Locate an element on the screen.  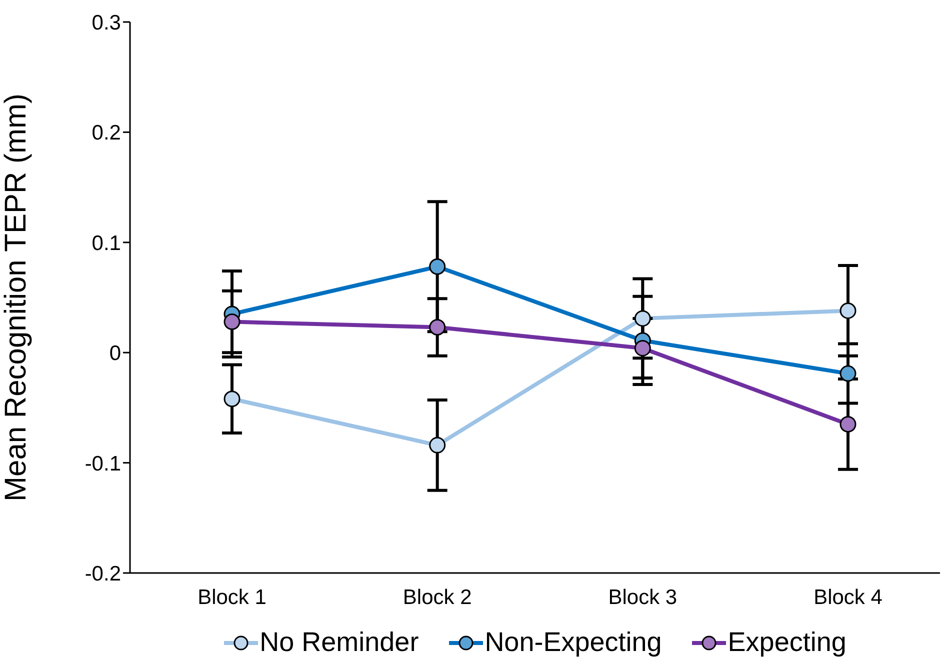
legend-label: No Reminder is located at coordinates (338, 642).